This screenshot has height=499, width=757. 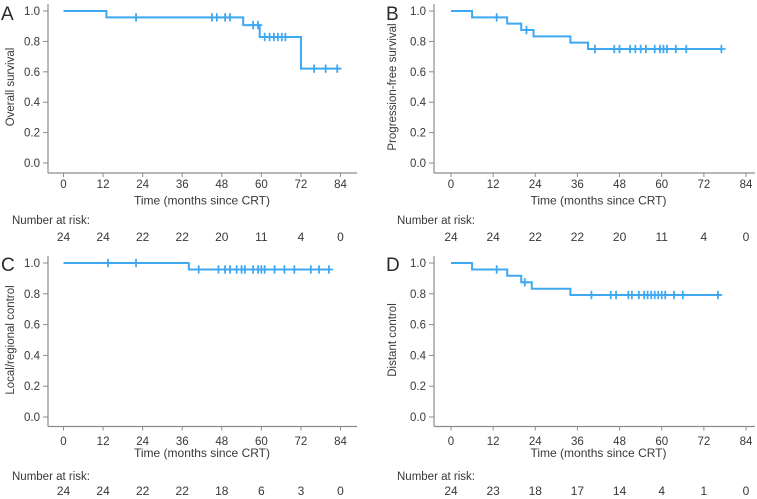 I want to click on risk-count: 6, so click(x=261, y=491).